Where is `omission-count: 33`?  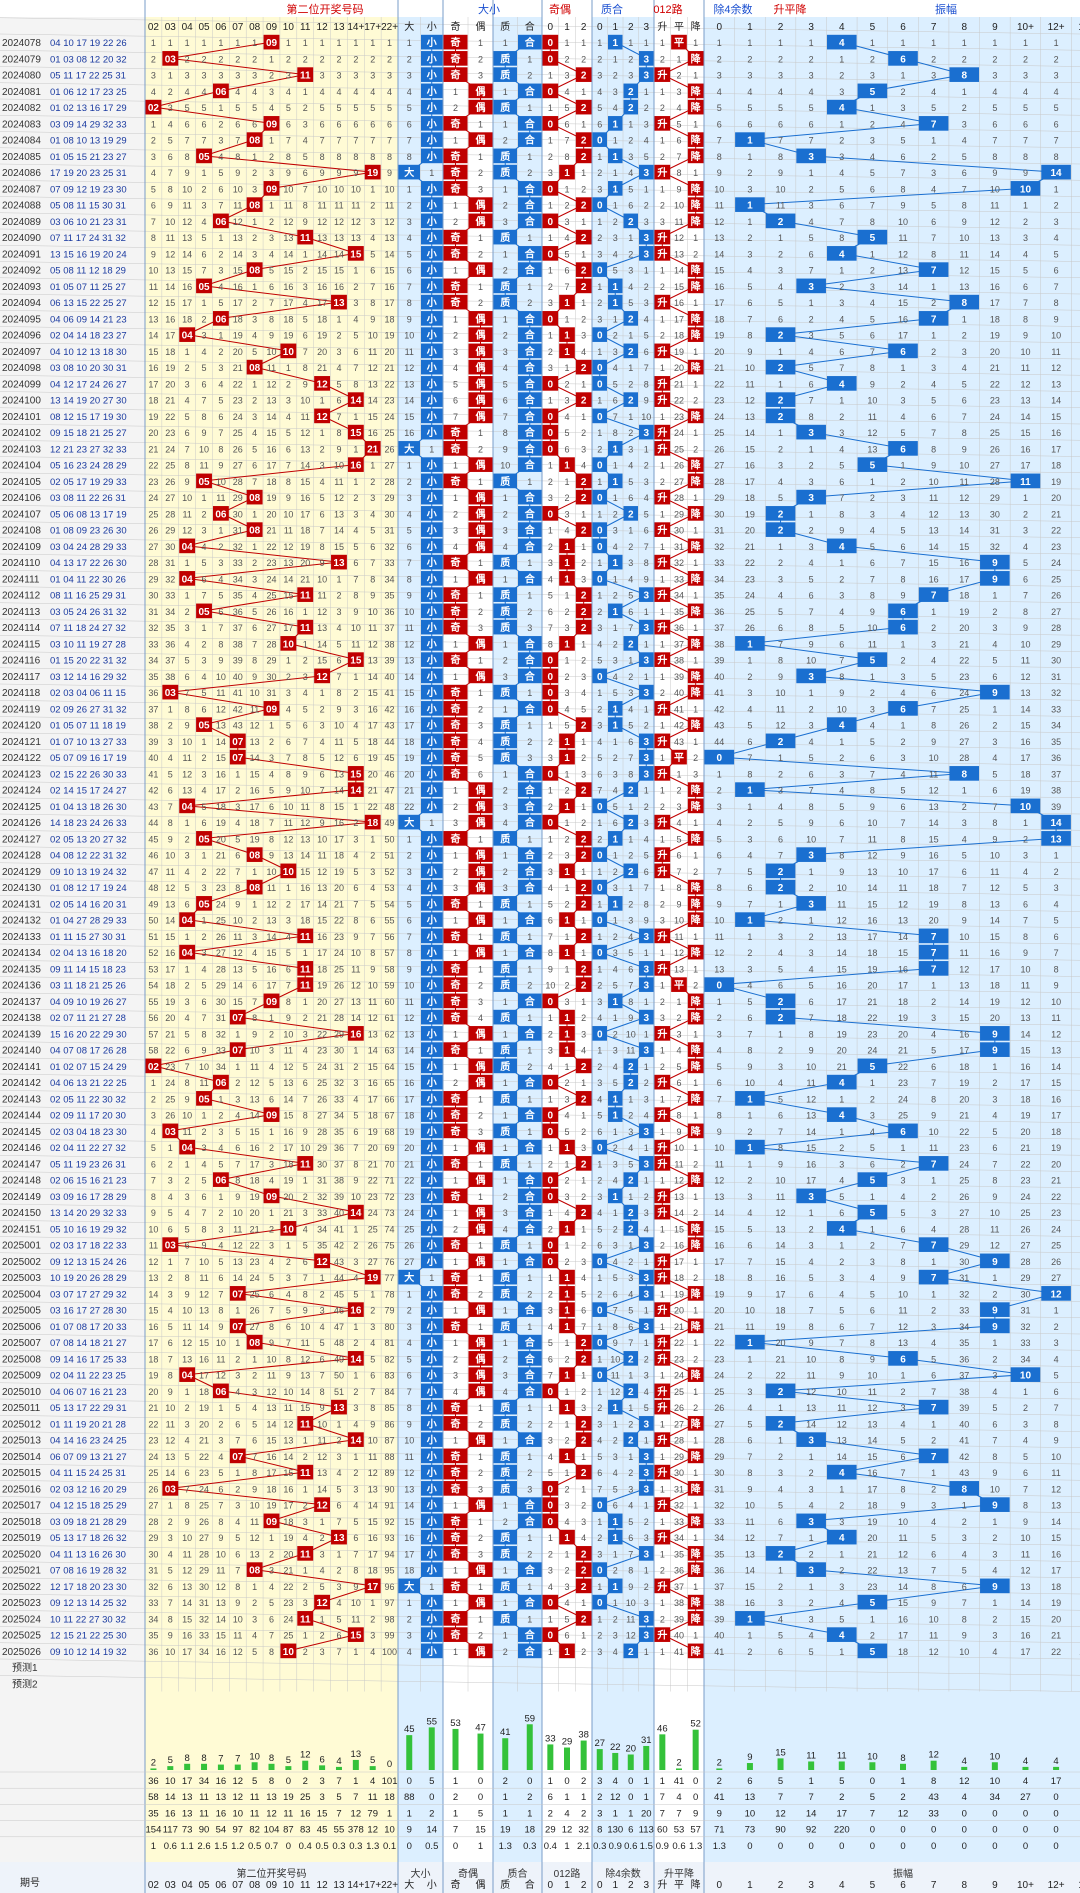
omission-count: 33 is located at coordinates (390, 563).